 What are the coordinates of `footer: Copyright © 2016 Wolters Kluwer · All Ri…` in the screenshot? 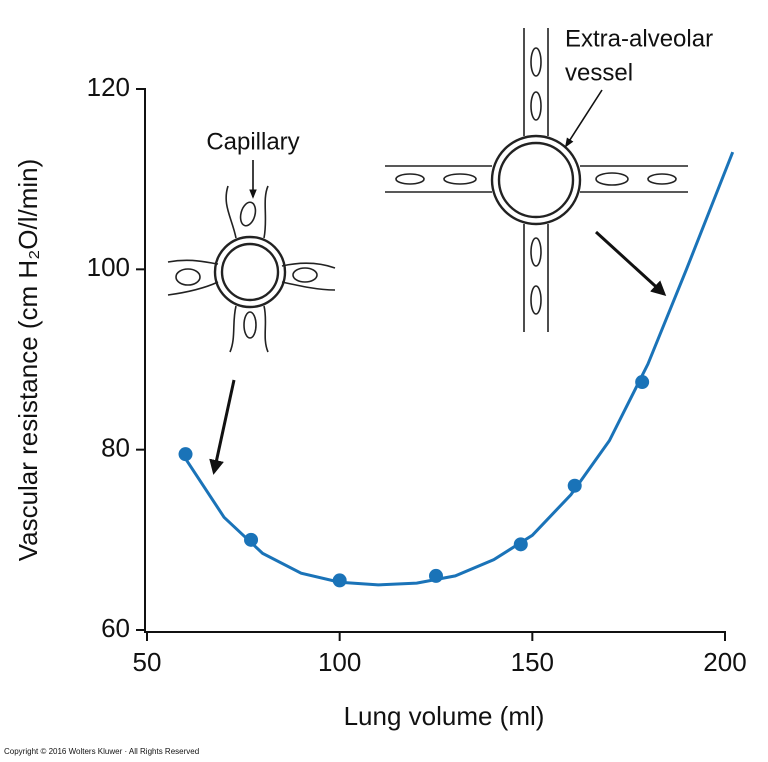 It's located at (101, 751).